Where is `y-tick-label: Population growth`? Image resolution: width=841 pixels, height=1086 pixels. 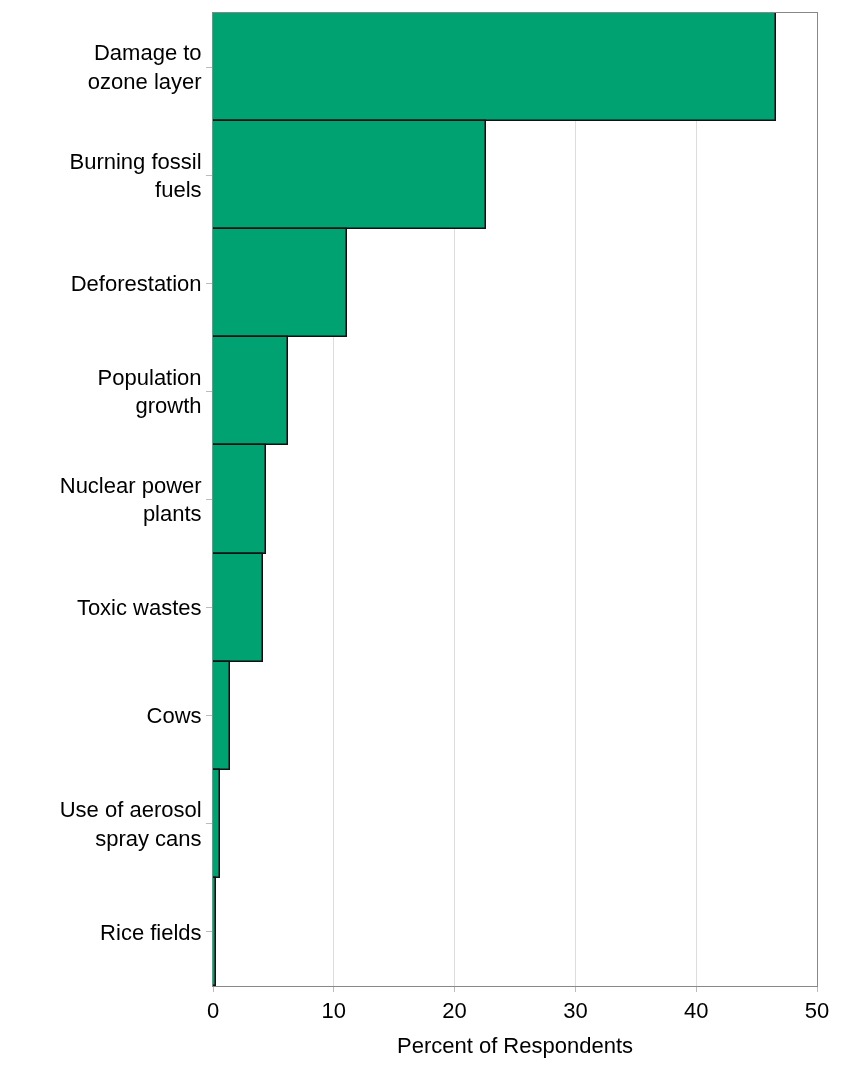 y-tick-label: Population growth is located at coordinates (149, 391).